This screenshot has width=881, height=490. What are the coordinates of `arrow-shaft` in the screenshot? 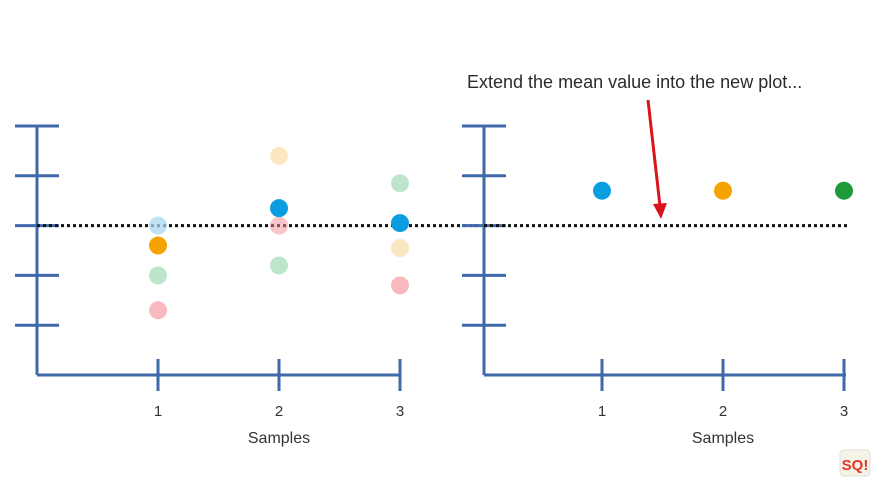 It's located at (654, 153).